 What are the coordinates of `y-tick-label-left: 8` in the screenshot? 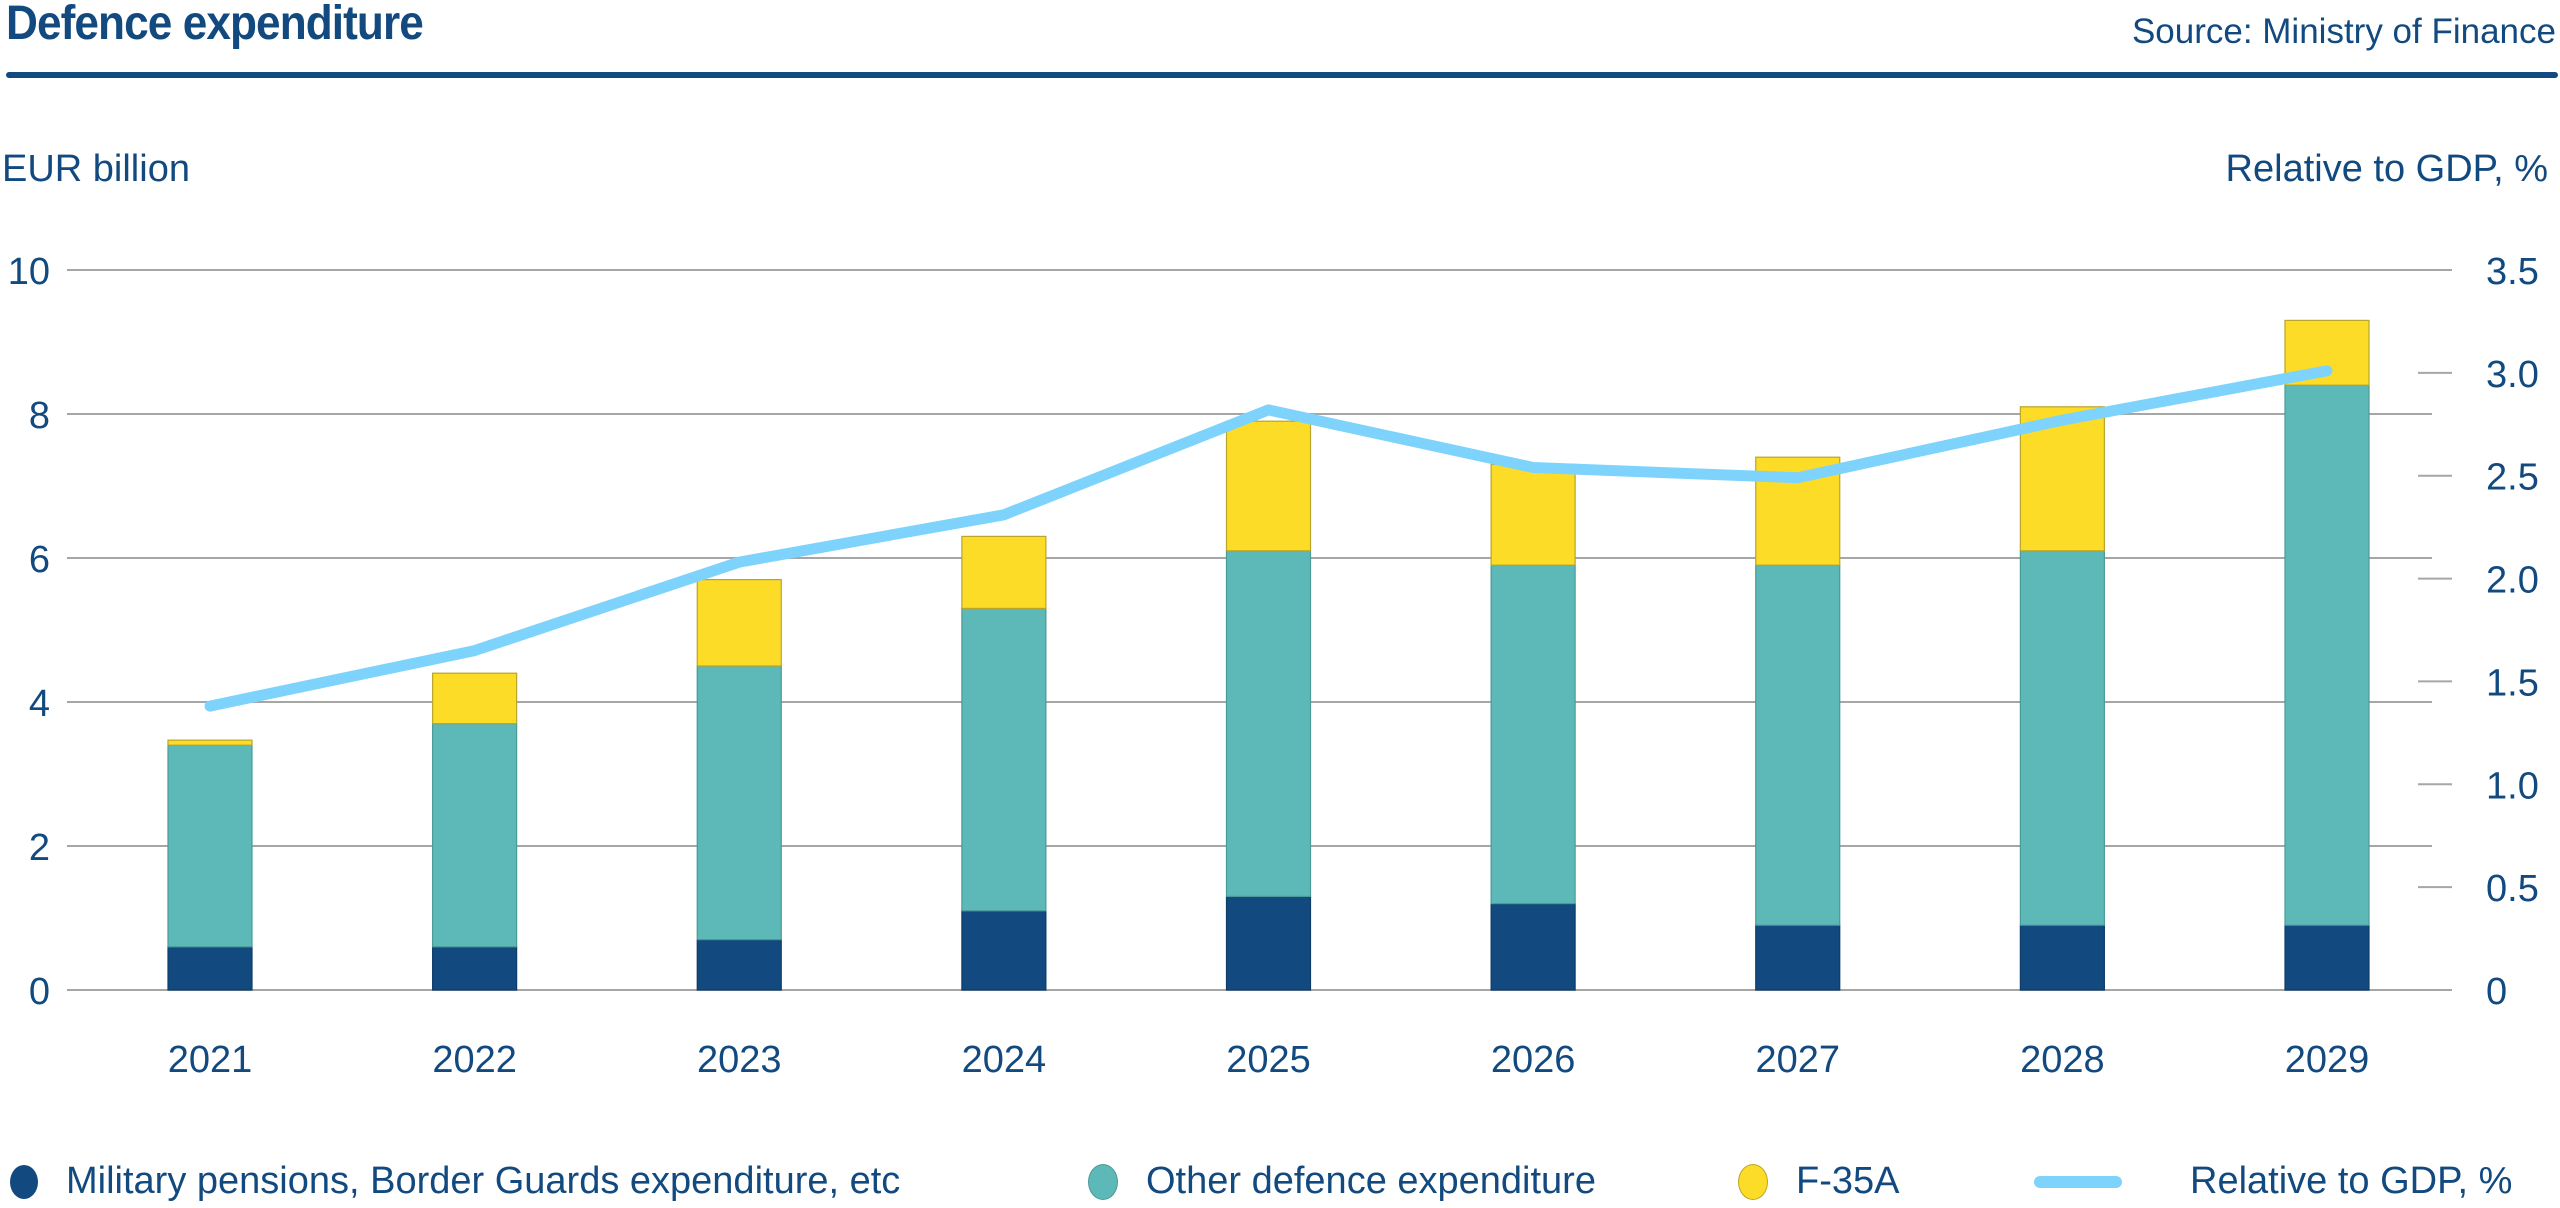 It's located at (39, 416).